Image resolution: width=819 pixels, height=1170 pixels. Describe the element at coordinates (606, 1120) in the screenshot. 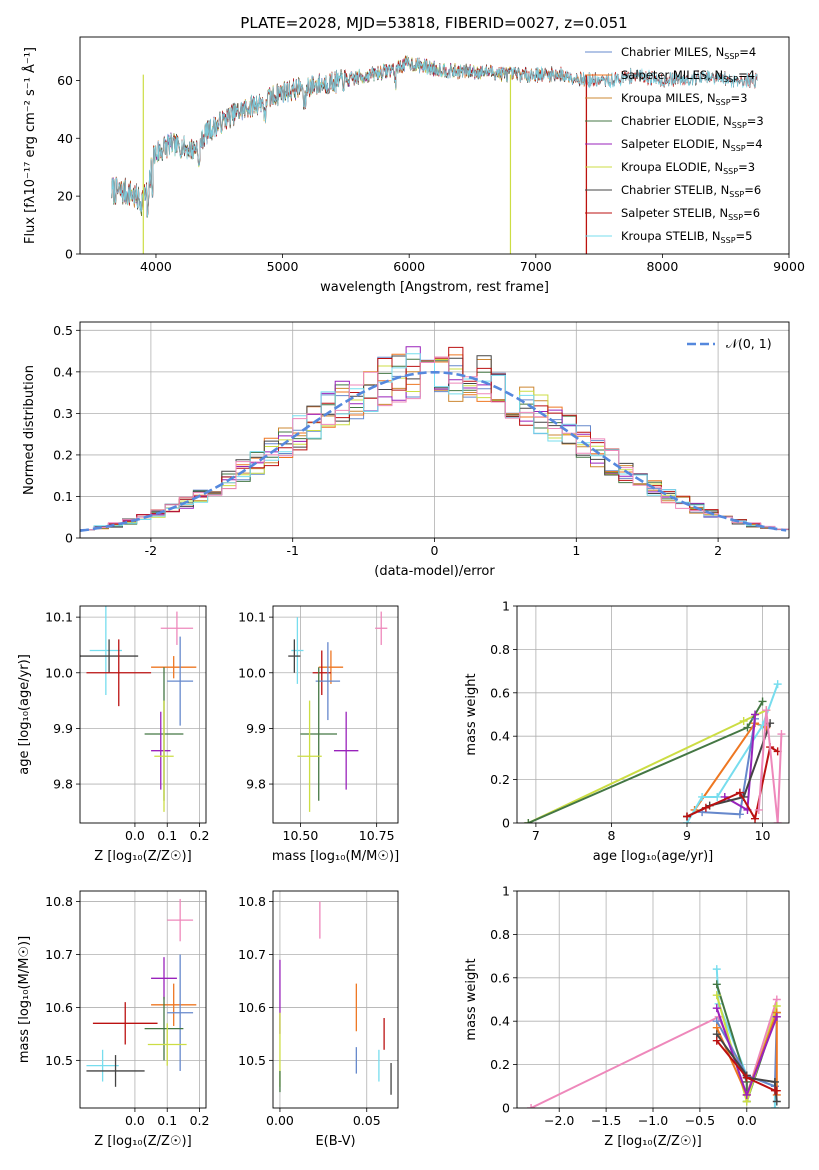

I see `x-tick-label: −1.5` at that location.